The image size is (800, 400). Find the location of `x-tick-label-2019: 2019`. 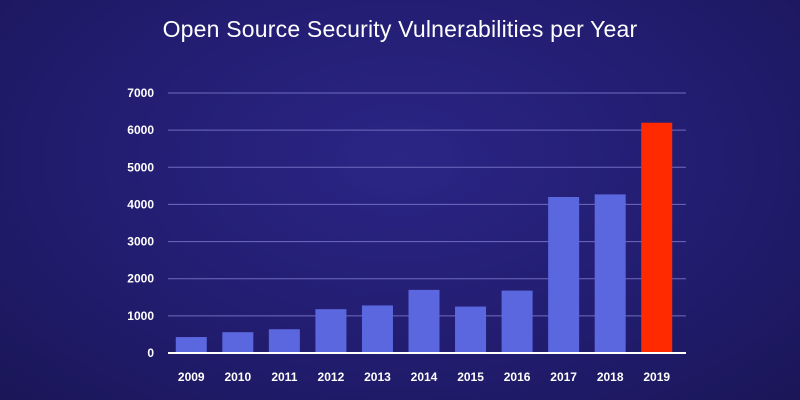

x-tick-label-2019: 2019 is located at coordinates (656, 377).